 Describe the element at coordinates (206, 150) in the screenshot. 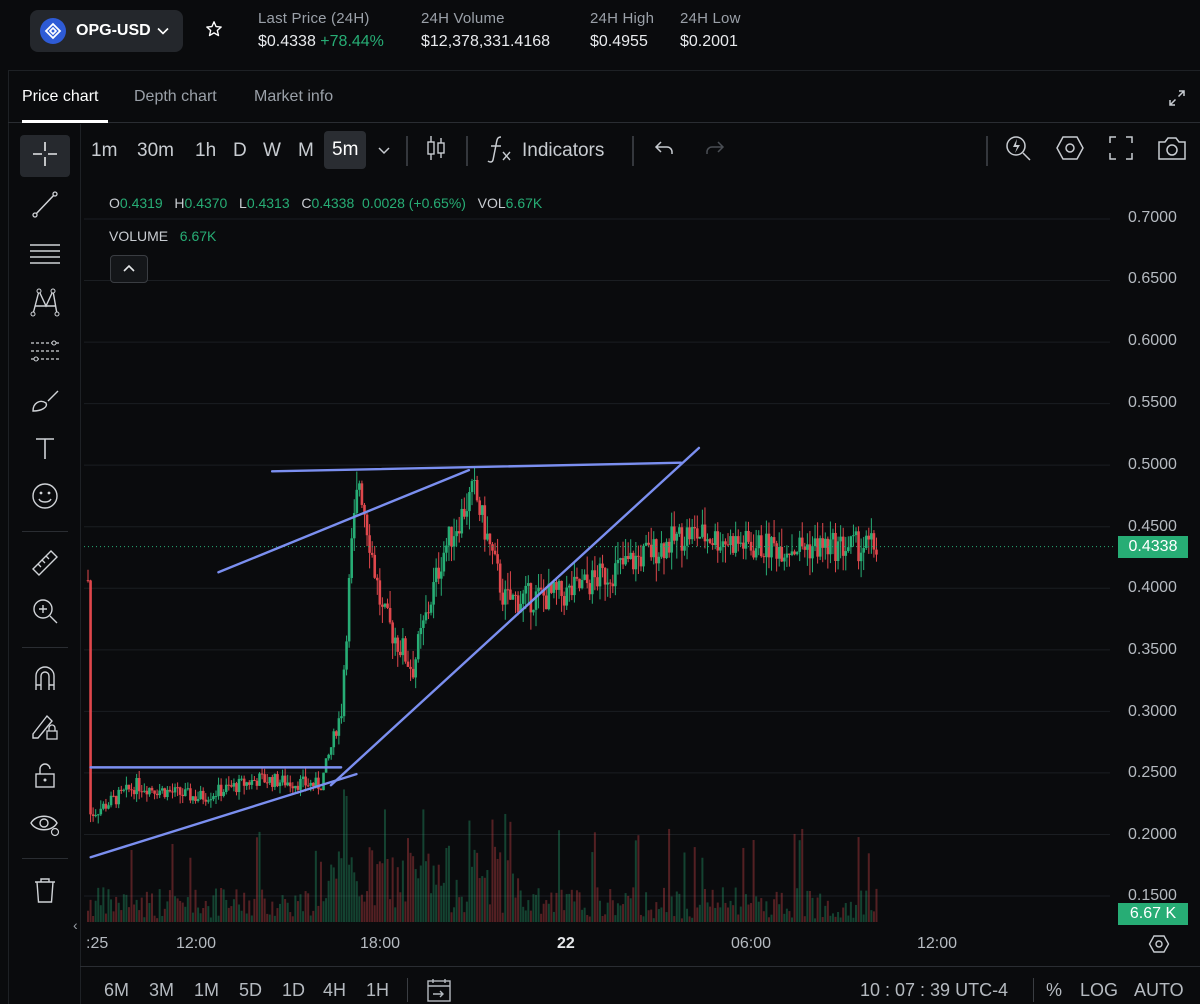

I see `interval-1h: 1h` at that location.